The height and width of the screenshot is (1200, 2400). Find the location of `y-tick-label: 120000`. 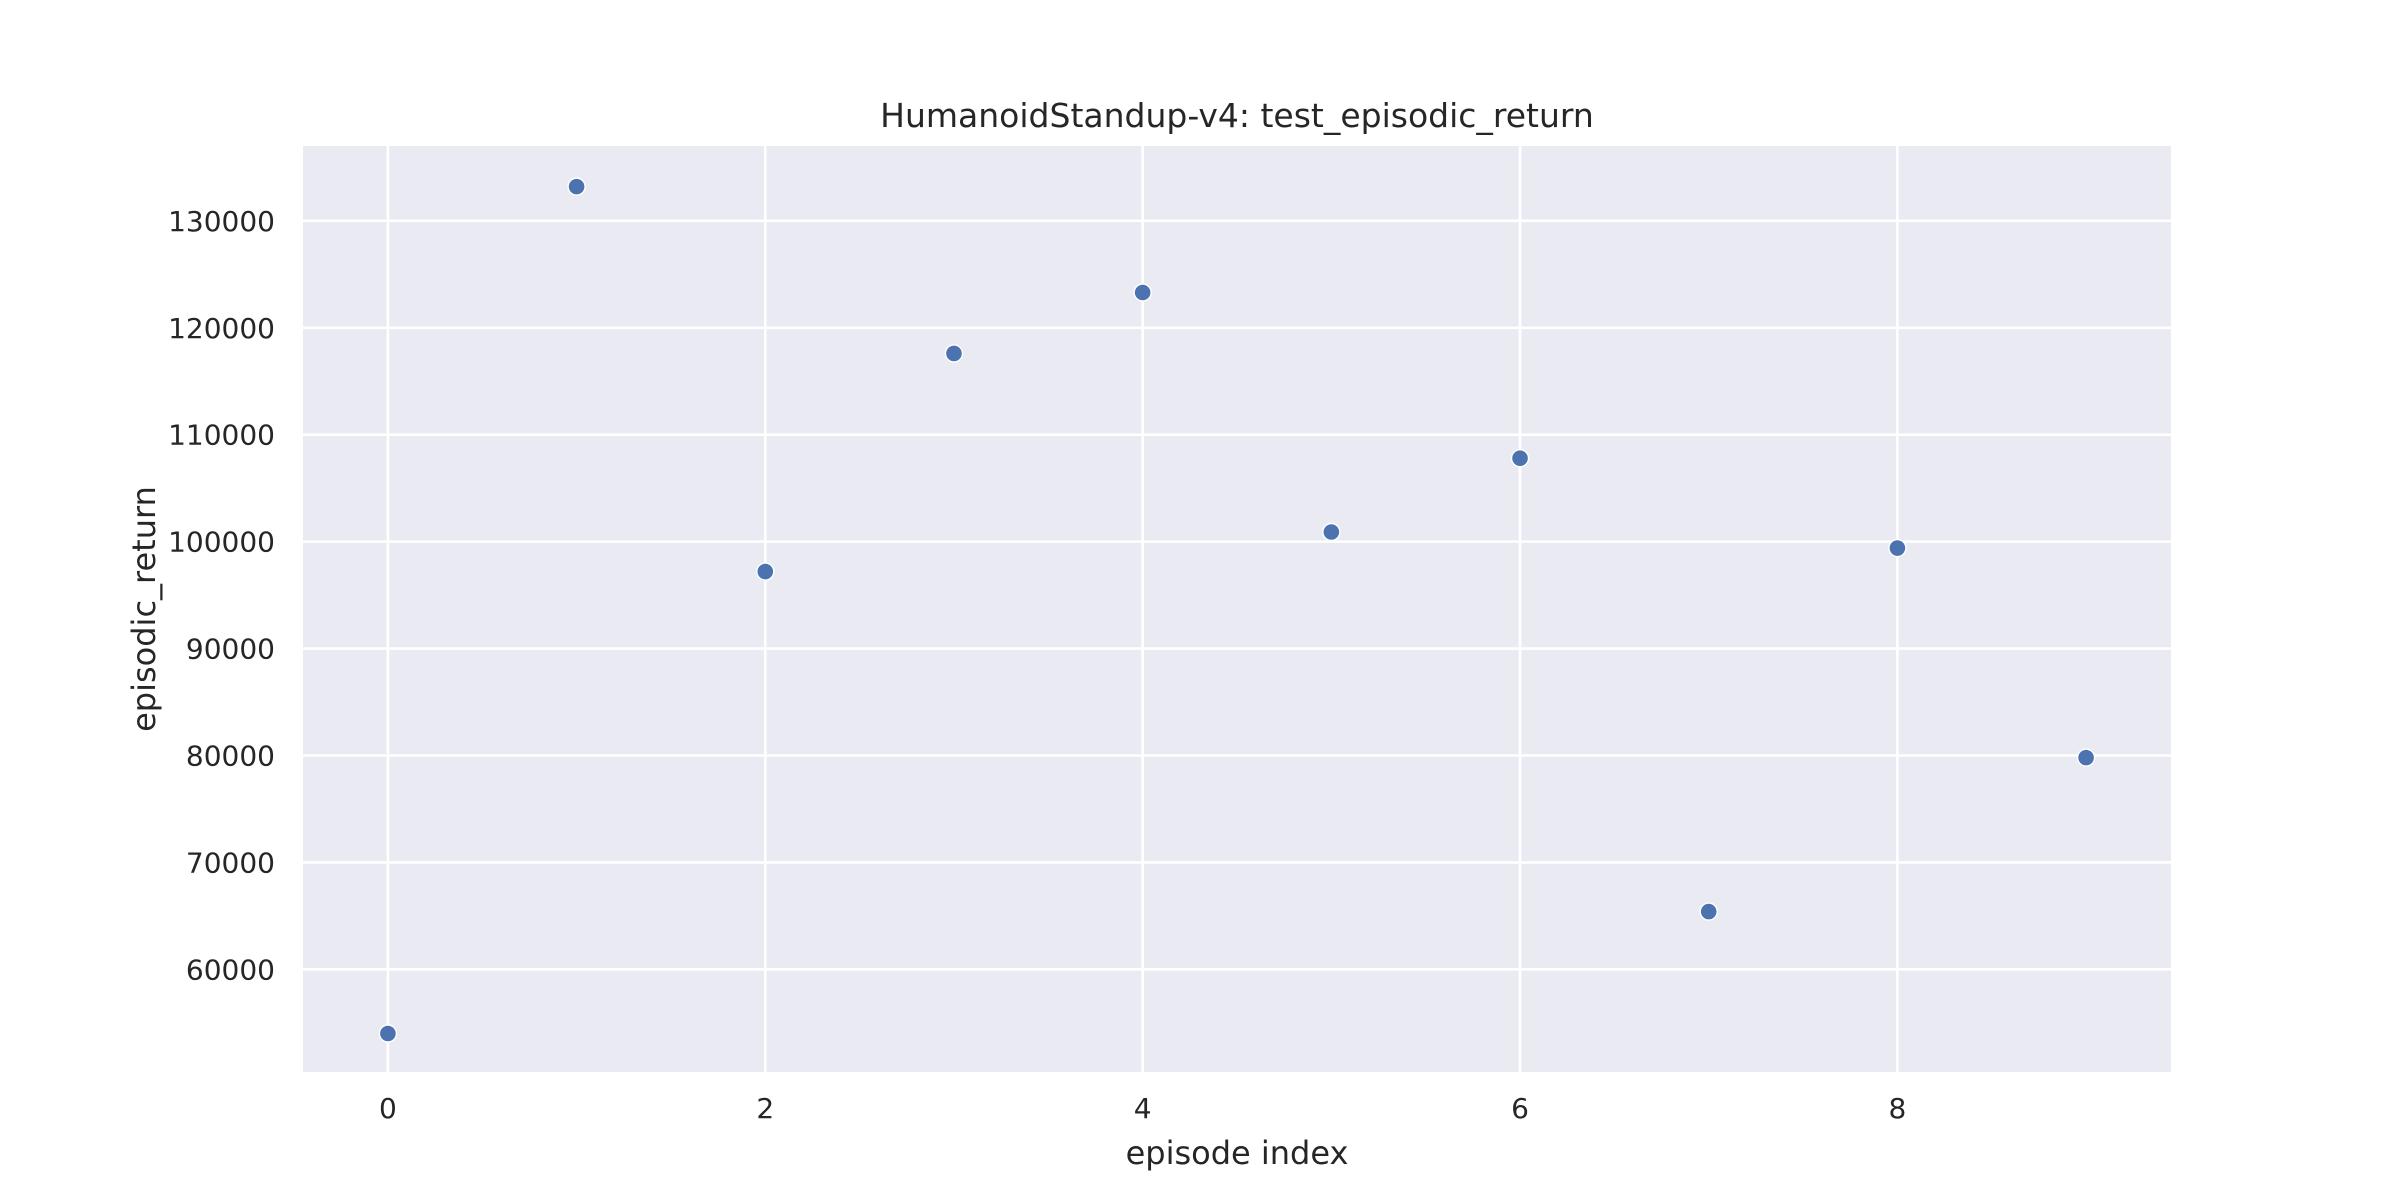

y-tick-label: 120000 is located at coordinates (221, 328).